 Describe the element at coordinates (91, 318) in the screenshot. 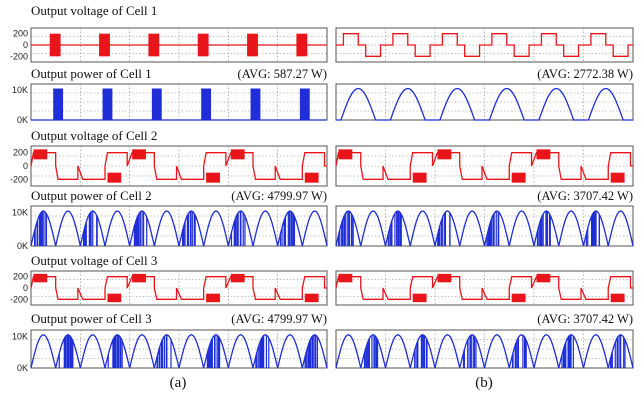

I see `plot-title: Output power of Cell 3` at that location.